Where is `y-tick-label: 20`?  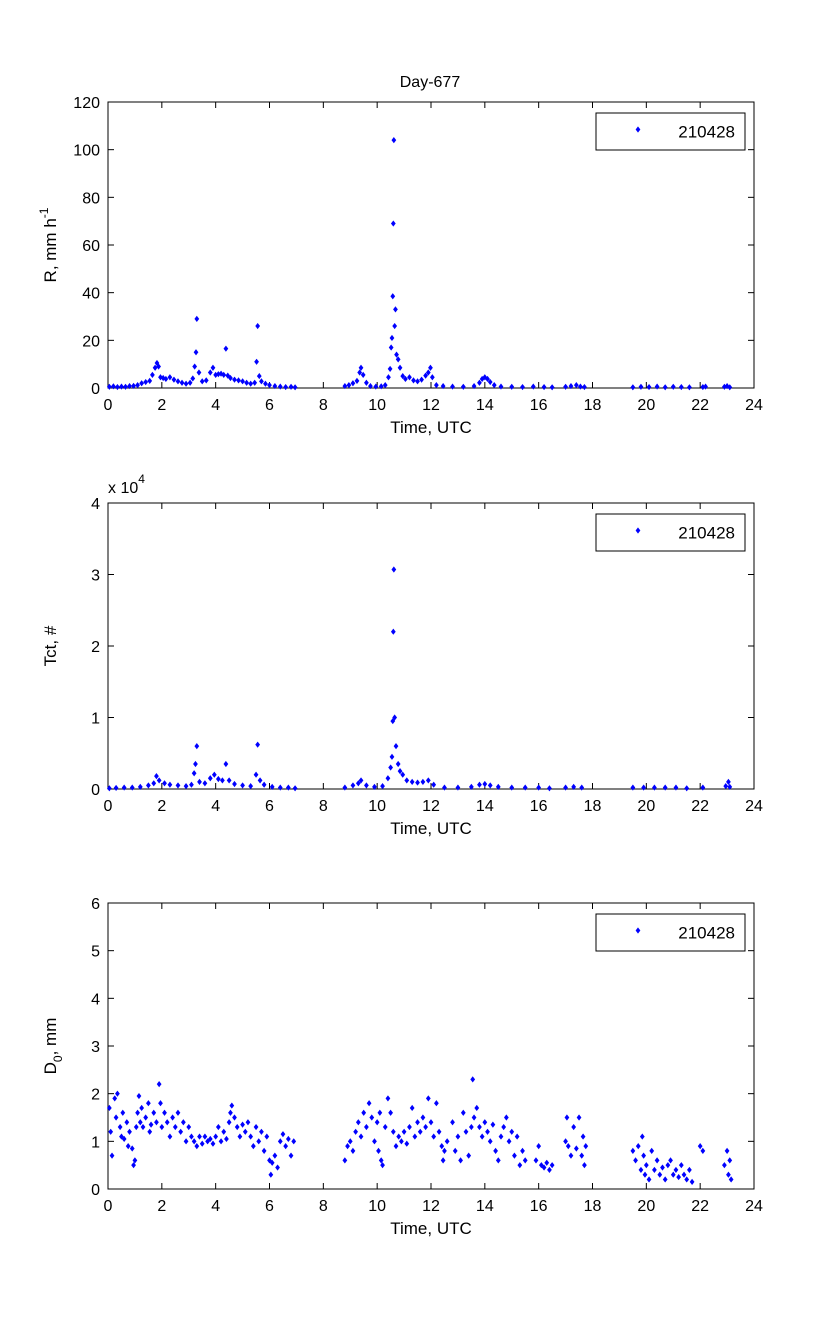 y-tick-label: 20 is located at coordinates (91, 341).